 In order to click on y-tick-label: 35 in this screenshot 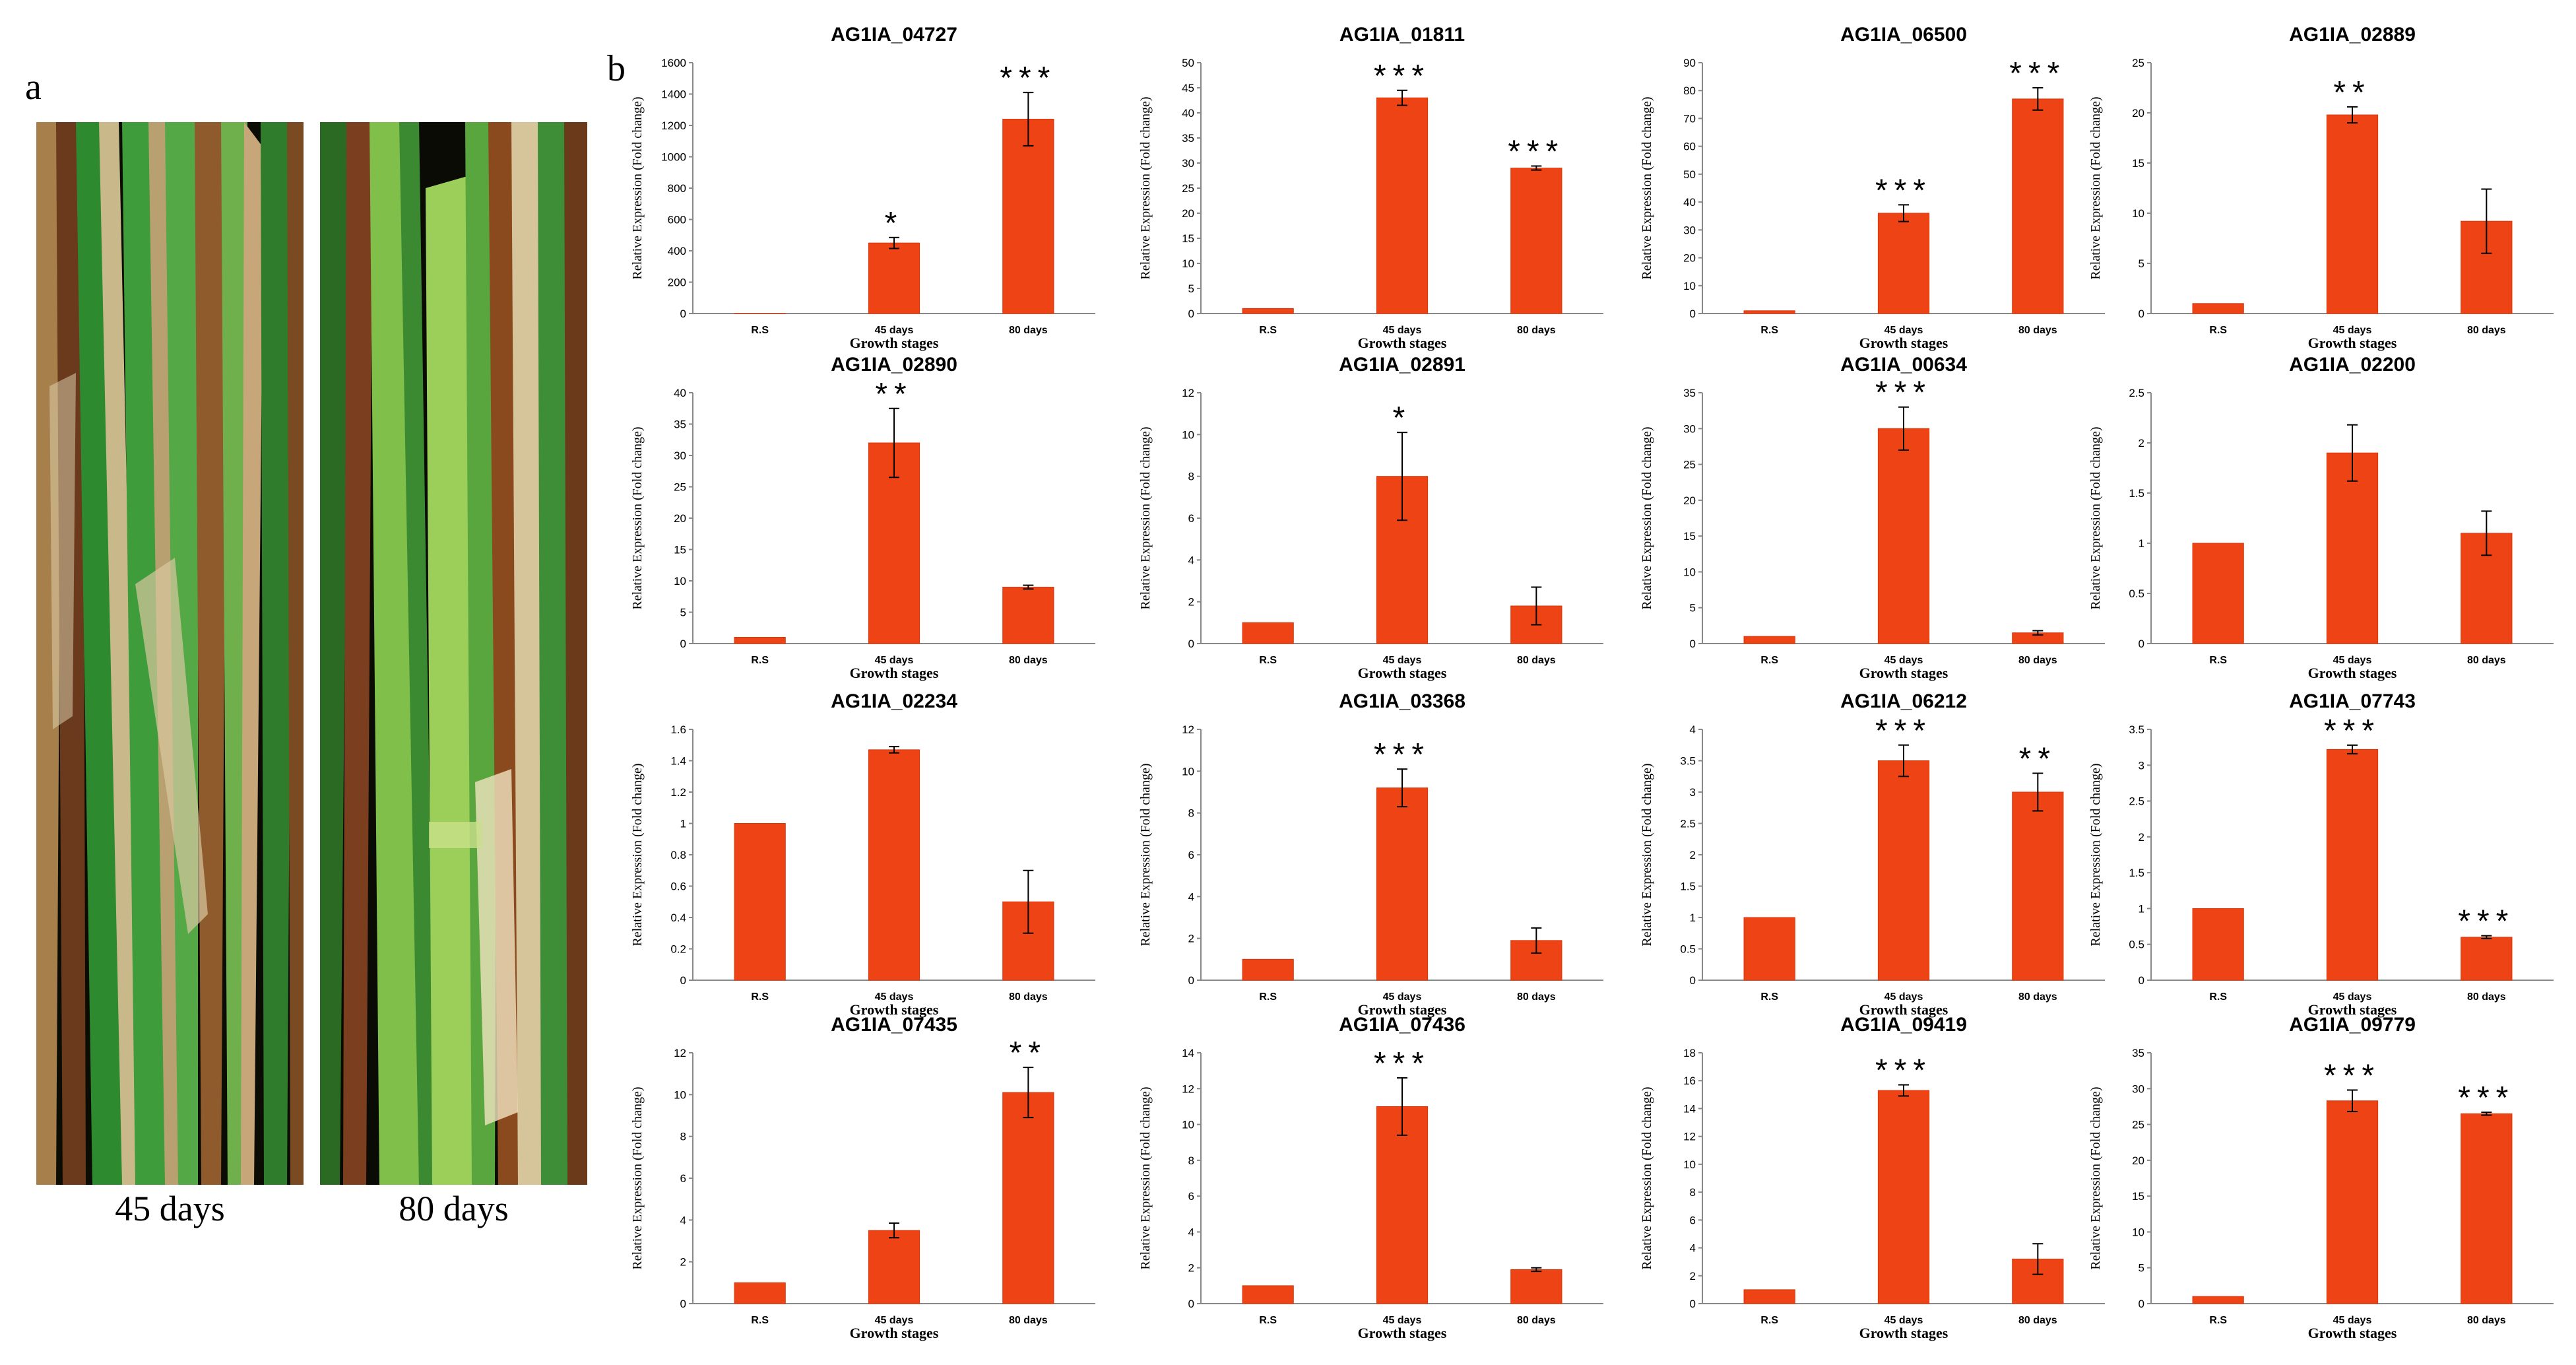, I will do `click(1188, 138)`.